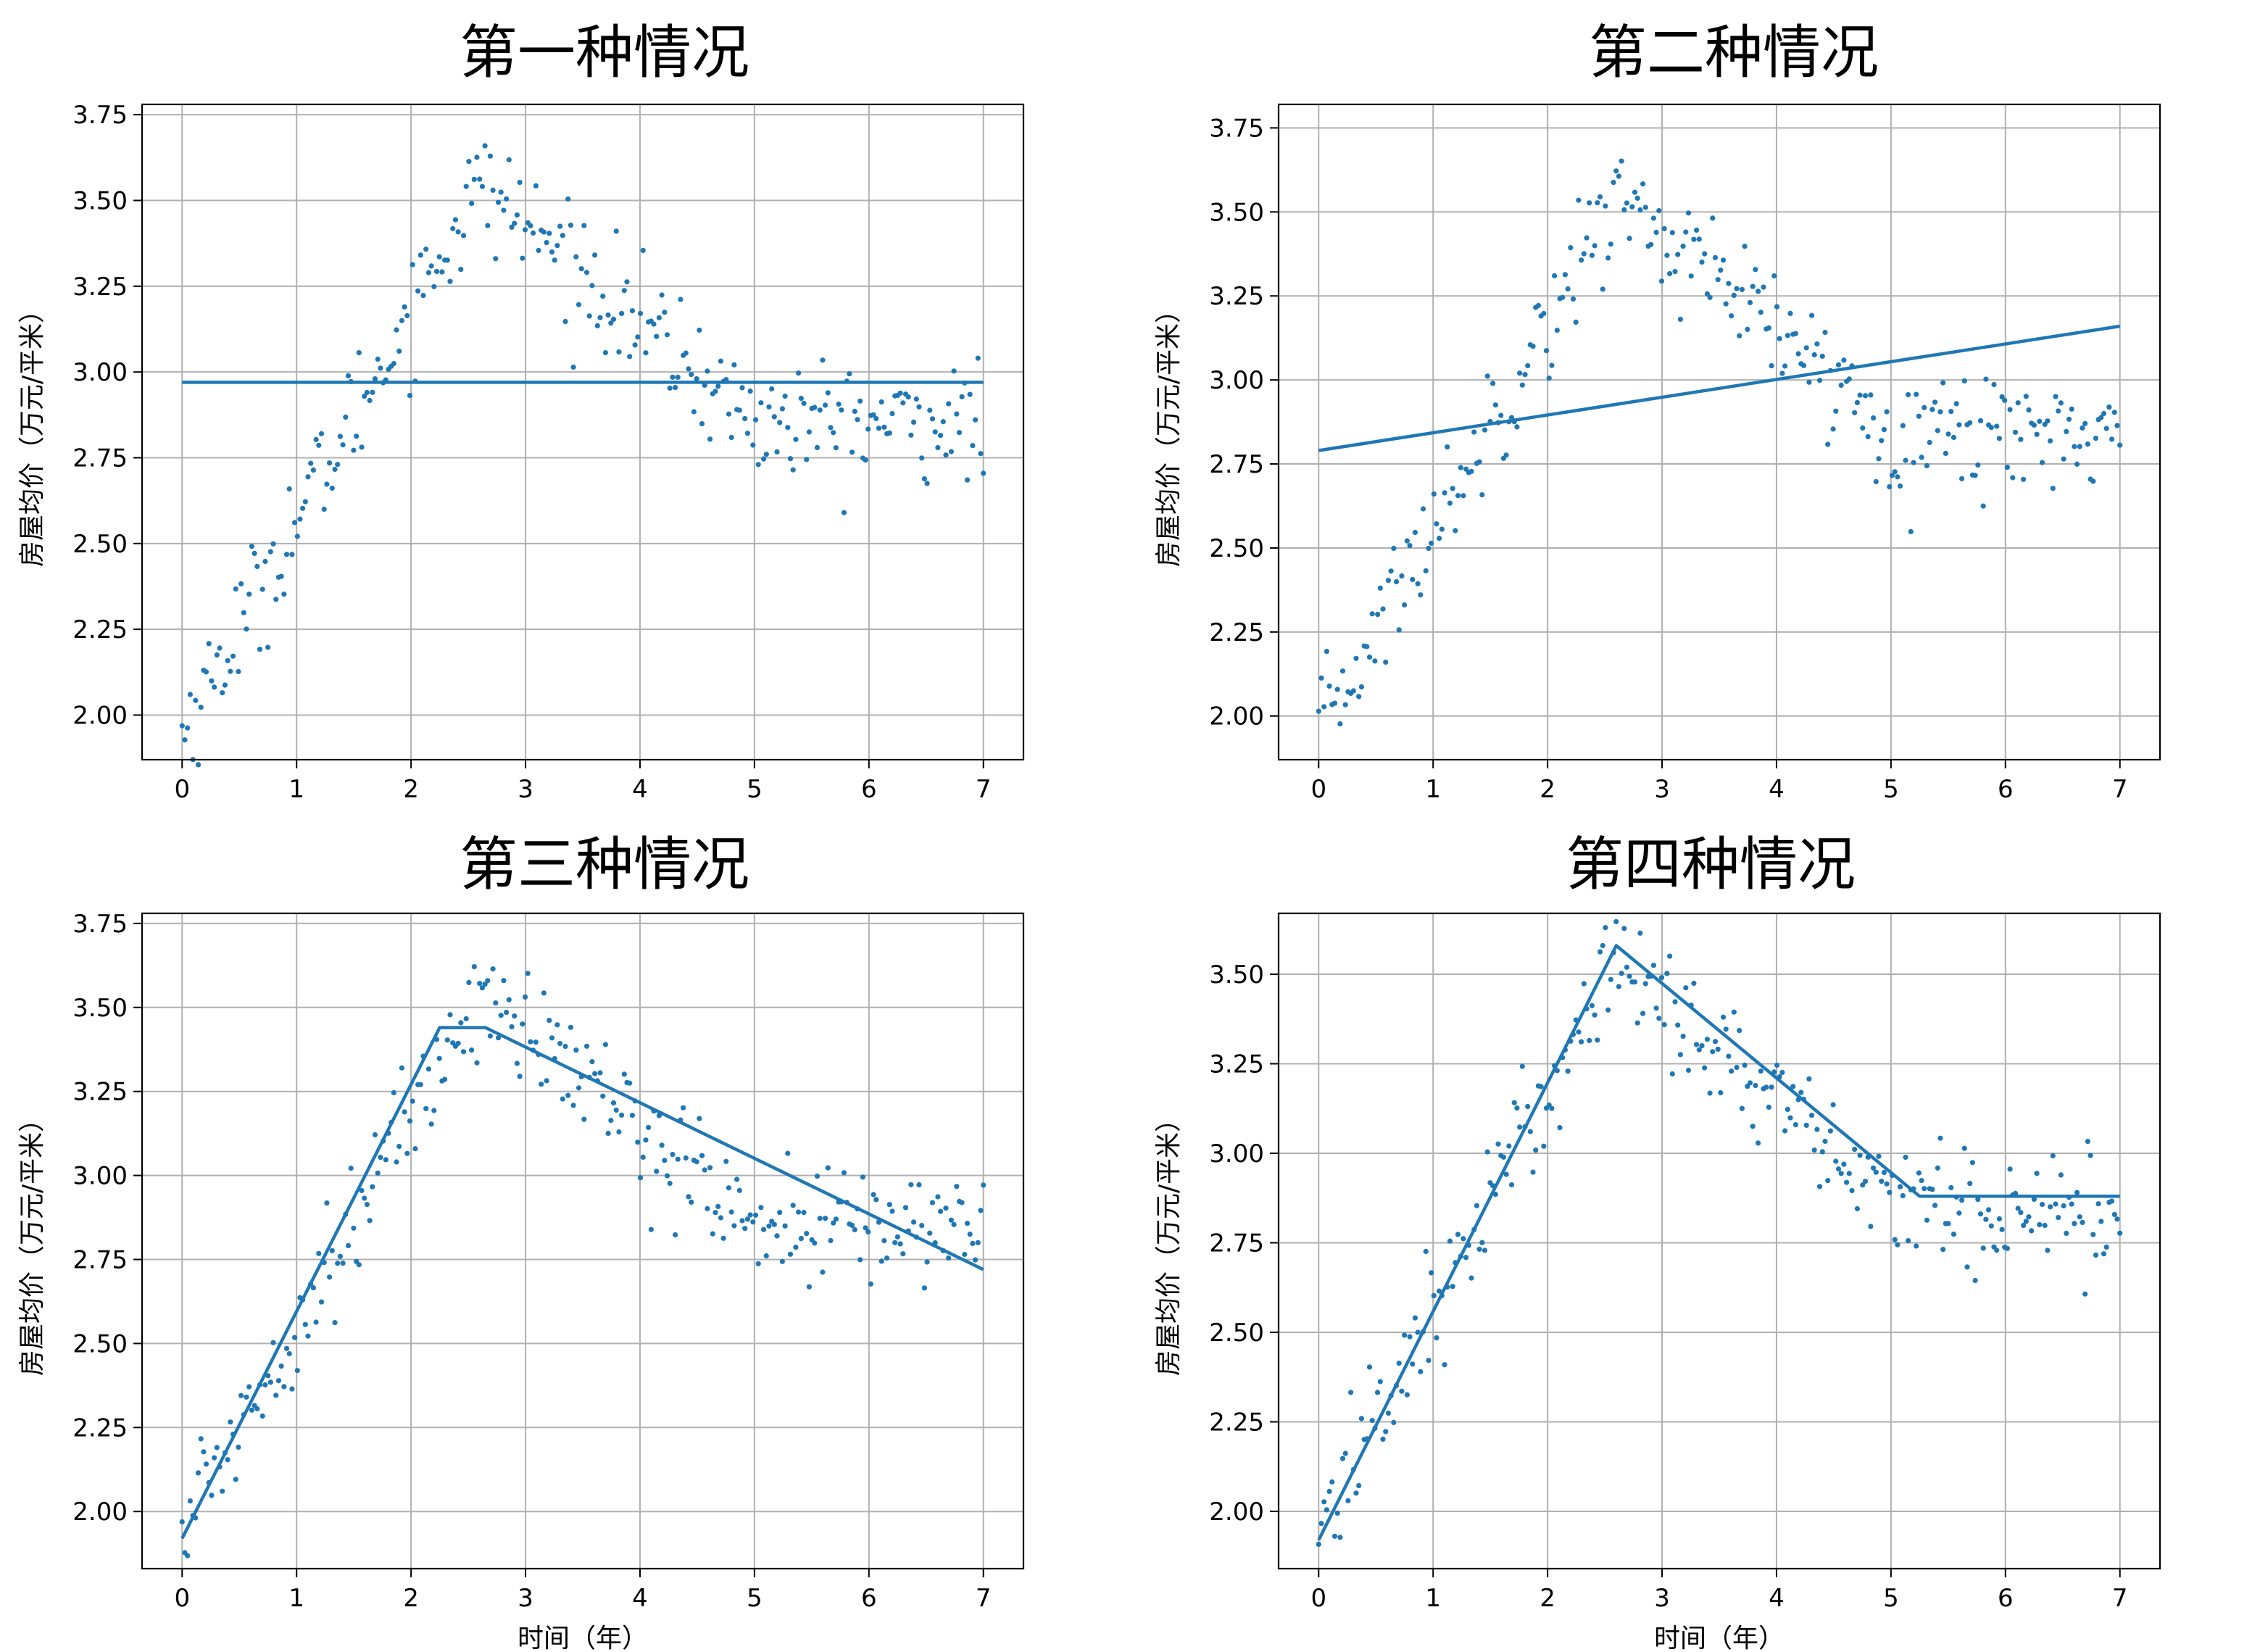 The image size is (2260, 1652). Describe the element at coordinates (1169, 1241) in the screenshot. I see `y-axis-label: 房屋均价（万元/平米）` at that location.